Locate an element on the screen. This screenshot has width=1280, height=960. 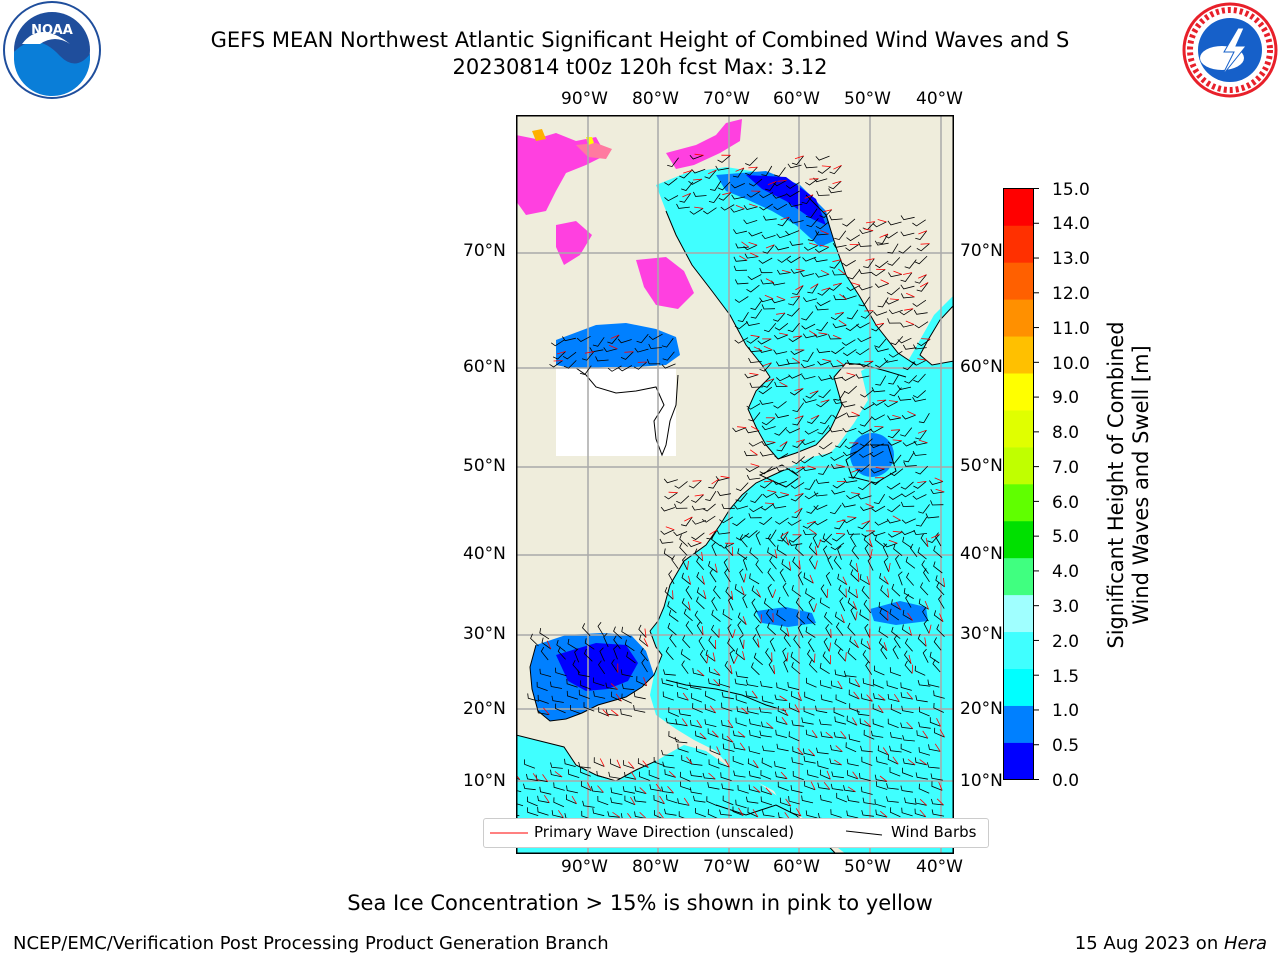
lat-label-left: 10°N is located at coordinates (484, 781).